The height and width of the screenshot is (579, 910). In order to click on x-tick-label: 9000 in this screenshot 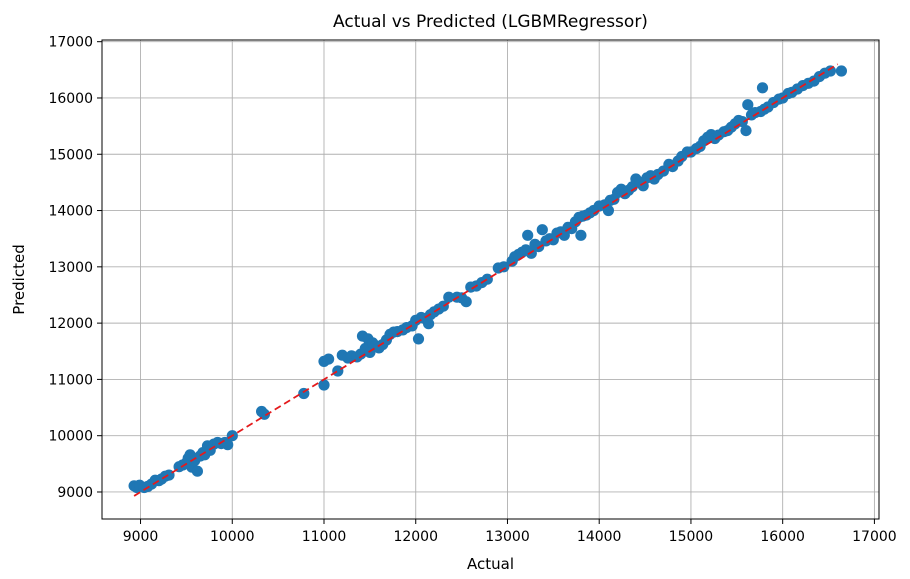, I will do `click(141, 537)`.